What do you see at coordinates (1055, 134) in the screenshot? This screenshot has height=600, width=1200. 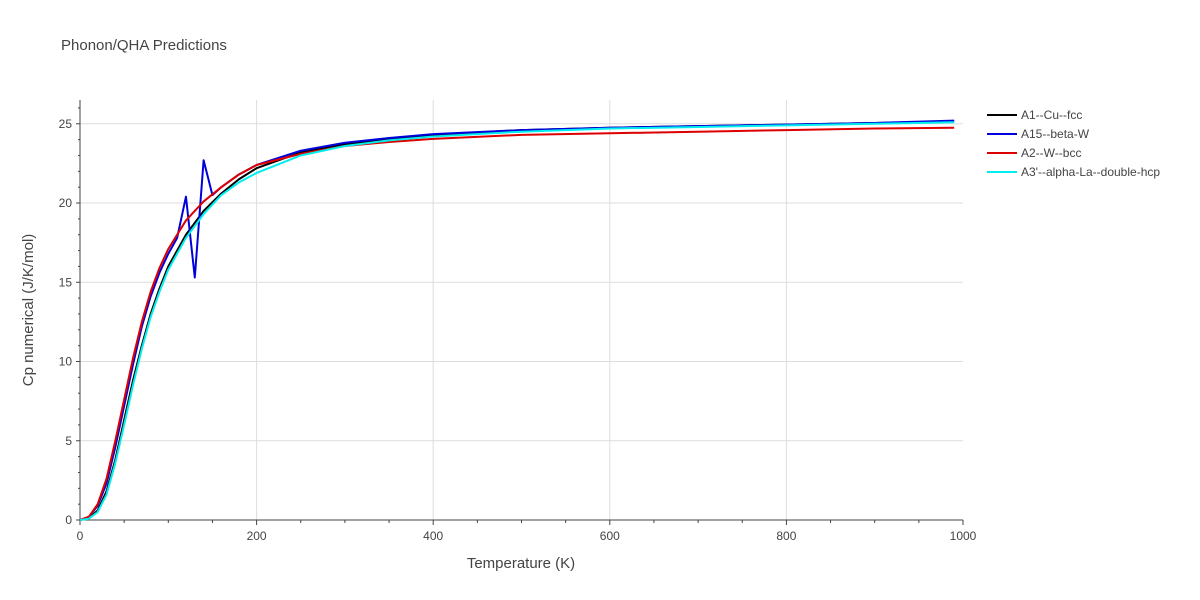 I see `legend-label: A15--beta-W` at bounding box center [1055, 134].